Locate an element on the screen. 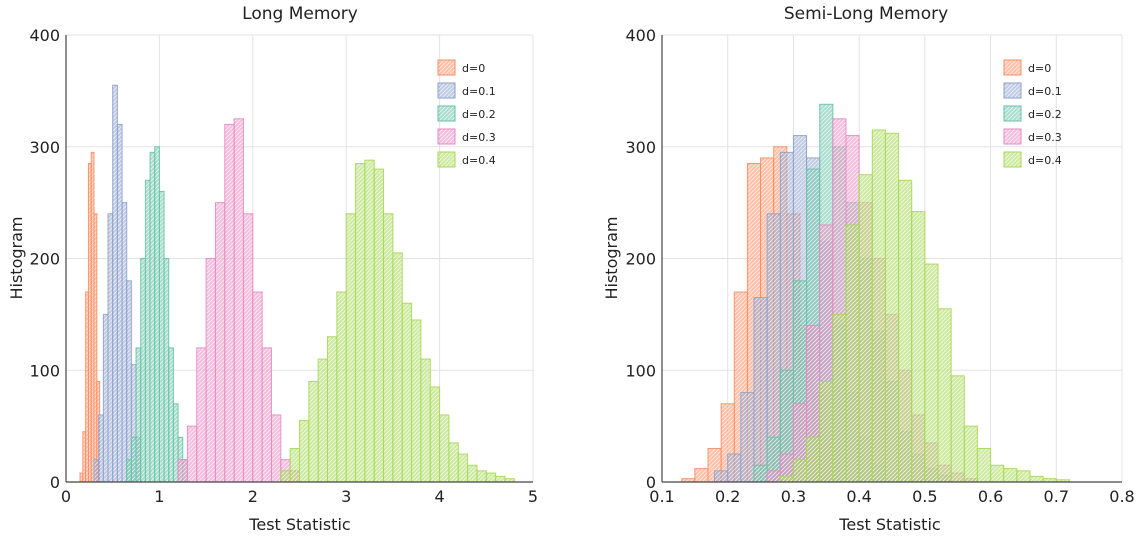 This screenshot has width=1140, height=540. x-tick-label: 0.5 is located at coordinates (924, 496).